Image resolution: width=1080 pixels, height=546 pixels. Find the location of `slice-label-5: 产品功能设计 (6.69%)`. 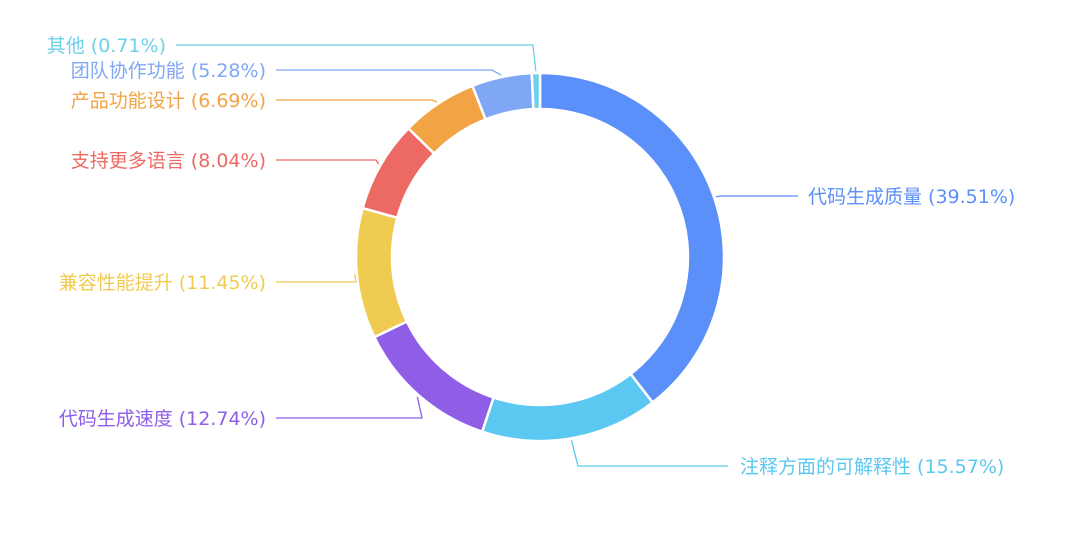

slice-label-5: 产品功能设计 (6.69%) is located at coordinates (168, 101).